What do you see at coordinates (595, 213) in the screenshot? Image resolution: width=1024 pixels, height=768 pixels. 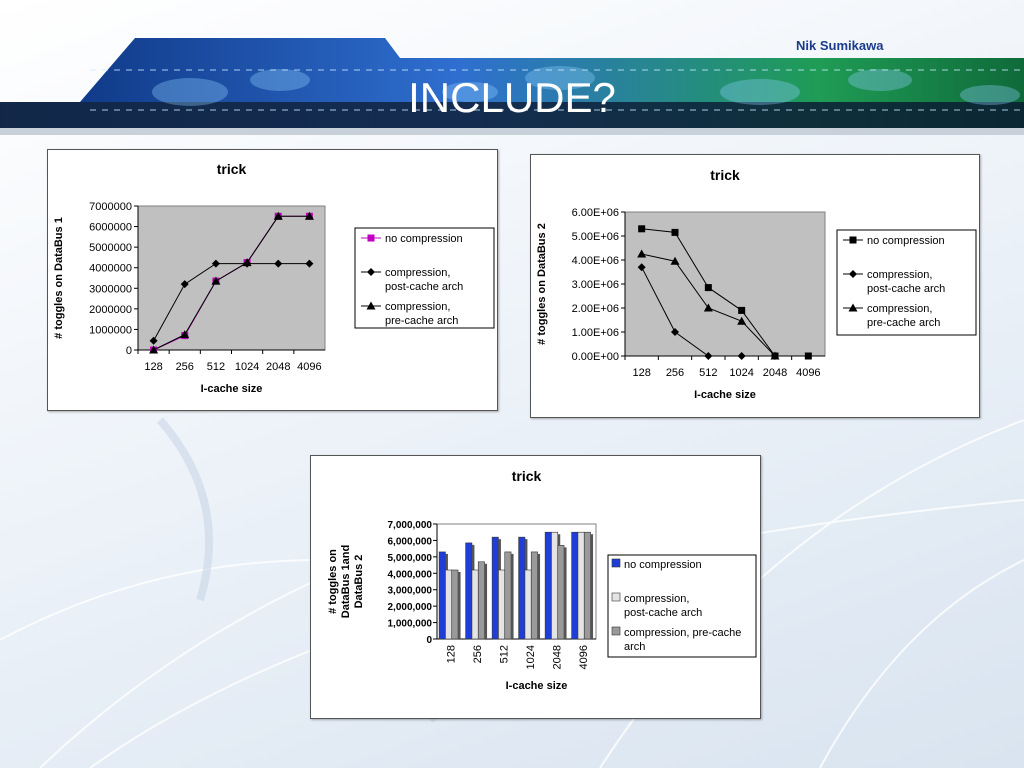 I see `y-tick-label: 6.00E+06` at bounding box center [595, 213].